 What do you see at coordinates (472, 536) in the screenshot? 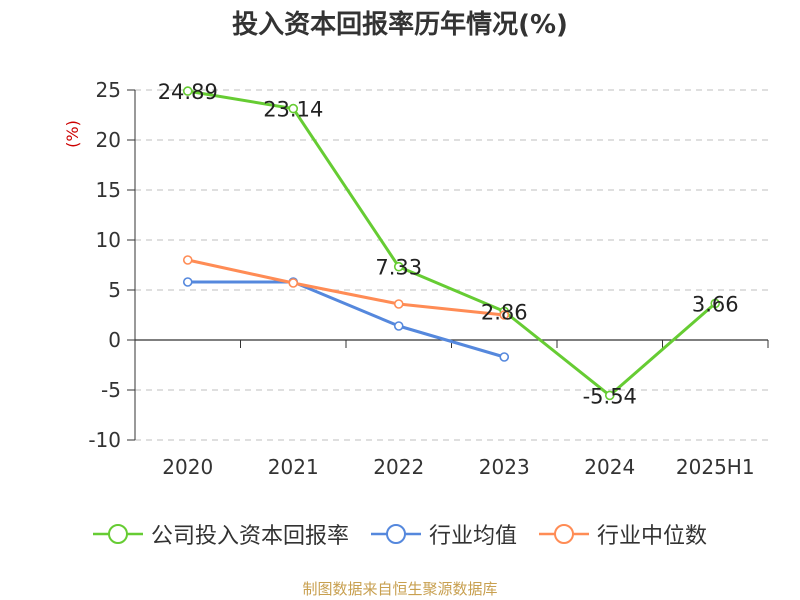
I see `legend-label: 行业均值` at bounding box center [472, 536].